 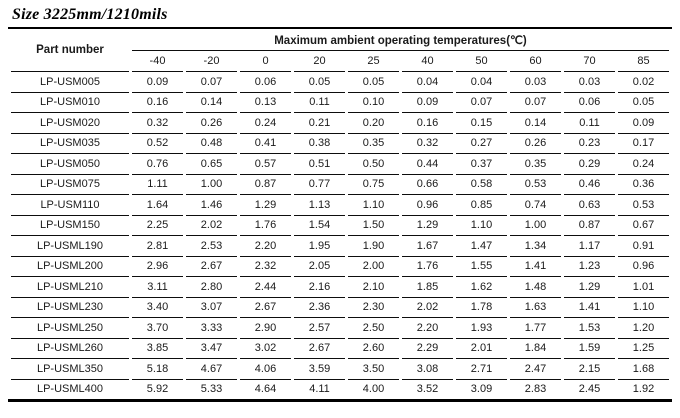 What do you see at coordinates (157, 185) in the screenshot?
I see `value-cell: 1.11` at bounding box center [157, 185].